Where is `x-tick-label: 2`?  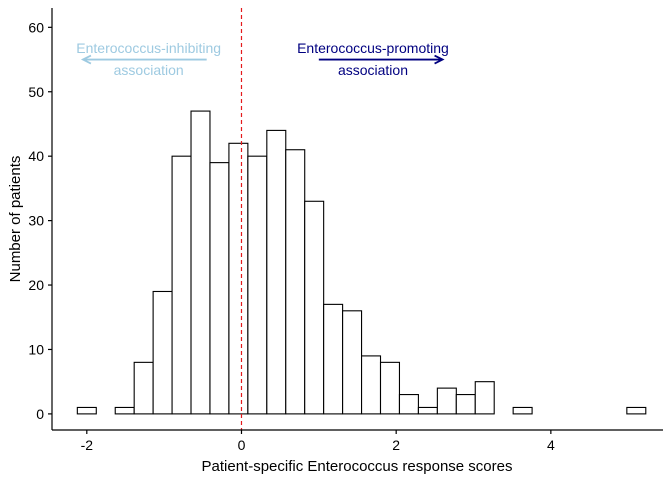 x-tick-label: 2 is located at coordinates (396, 445).